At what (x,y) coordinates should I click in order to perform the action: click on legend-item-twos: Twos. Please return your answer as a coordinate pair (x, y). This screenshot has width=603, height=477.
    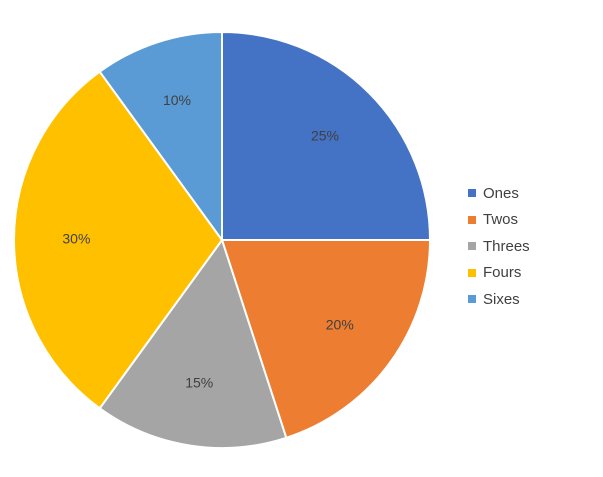
    Looking at the image, I should click on (499, 220).